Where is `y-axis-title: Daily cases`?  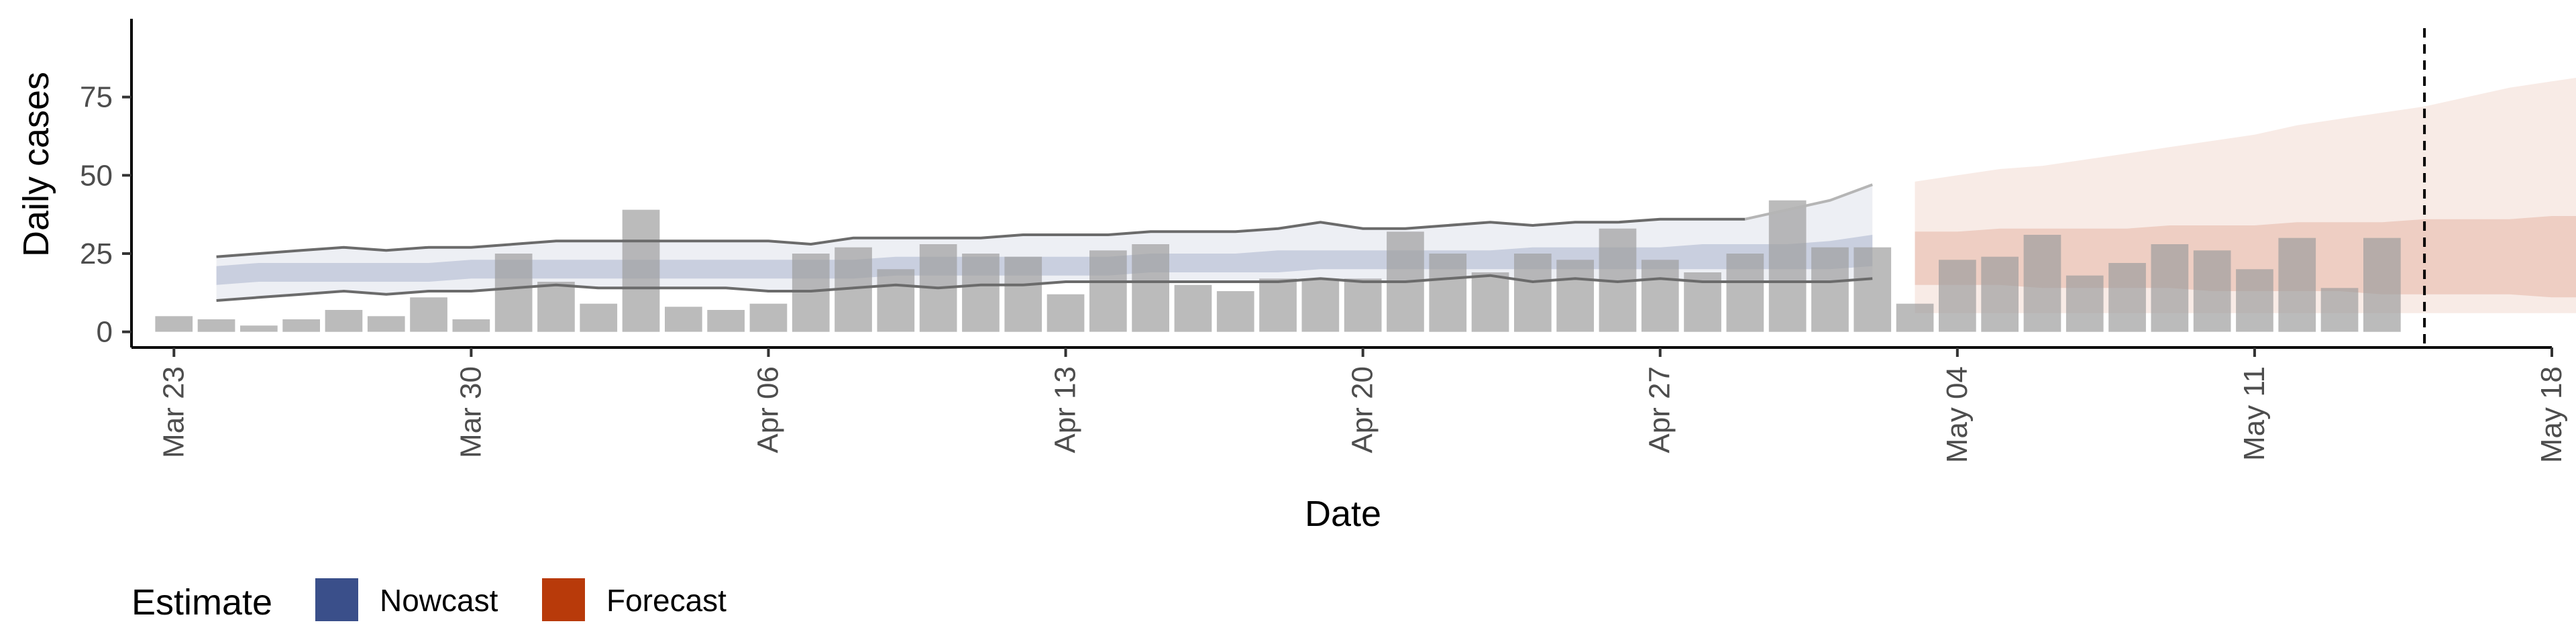
y-axis-title: Daily cases is located at coordinates (36, 164).